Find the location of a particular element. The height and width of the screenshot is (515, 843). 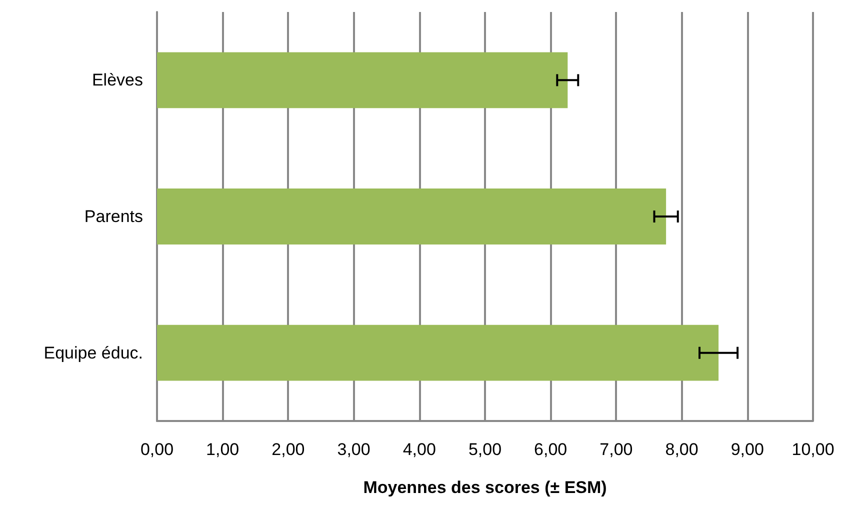

x-tick-label: 0,00 is located at coordinates (157, 449).